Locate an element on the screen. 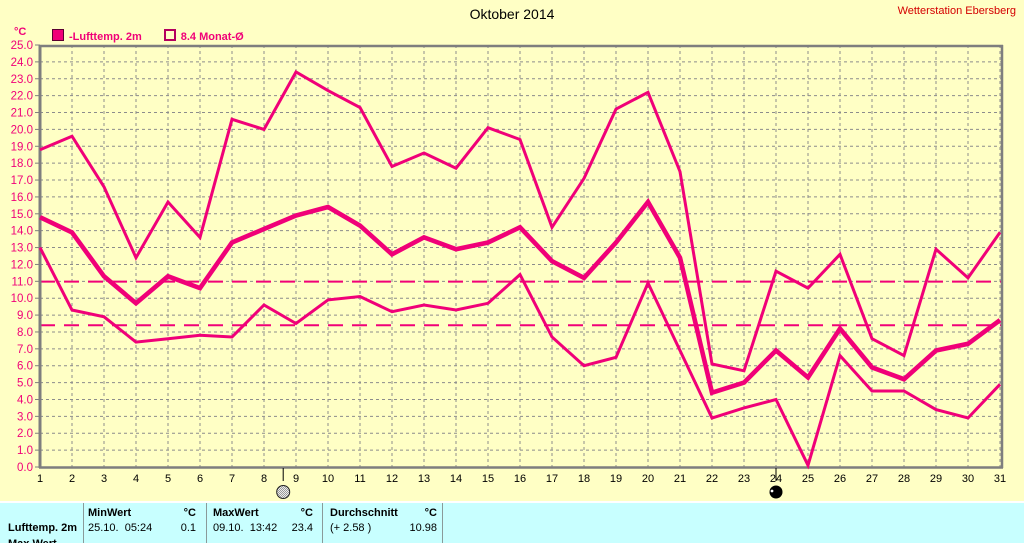  svg-text: 3 is located at coordinates (104, 479).